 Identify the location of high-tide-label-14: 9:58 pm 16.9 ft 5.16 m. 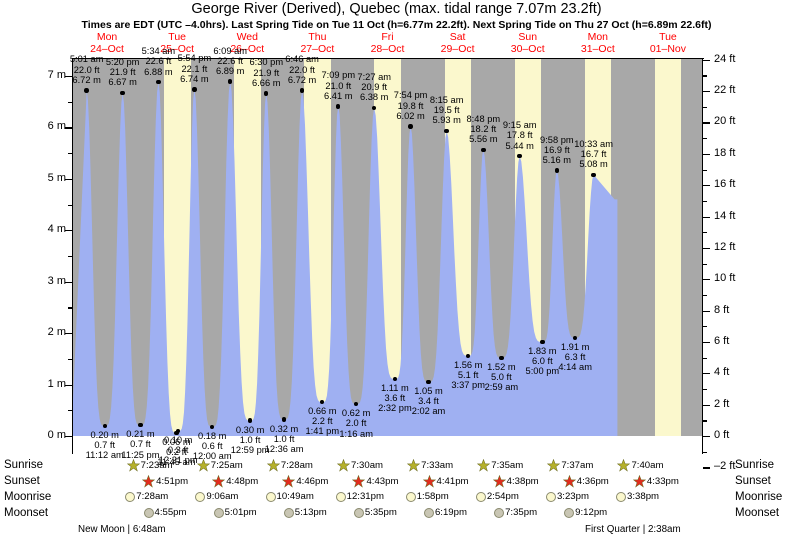
(557, 150).